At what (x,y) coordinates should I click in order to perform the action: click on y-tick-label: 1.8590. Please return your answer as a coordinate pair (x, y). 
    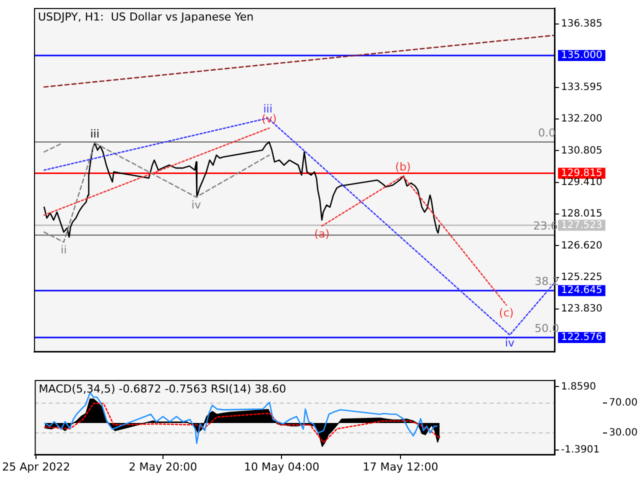
    Looking at the image, I should click on (578, 386).